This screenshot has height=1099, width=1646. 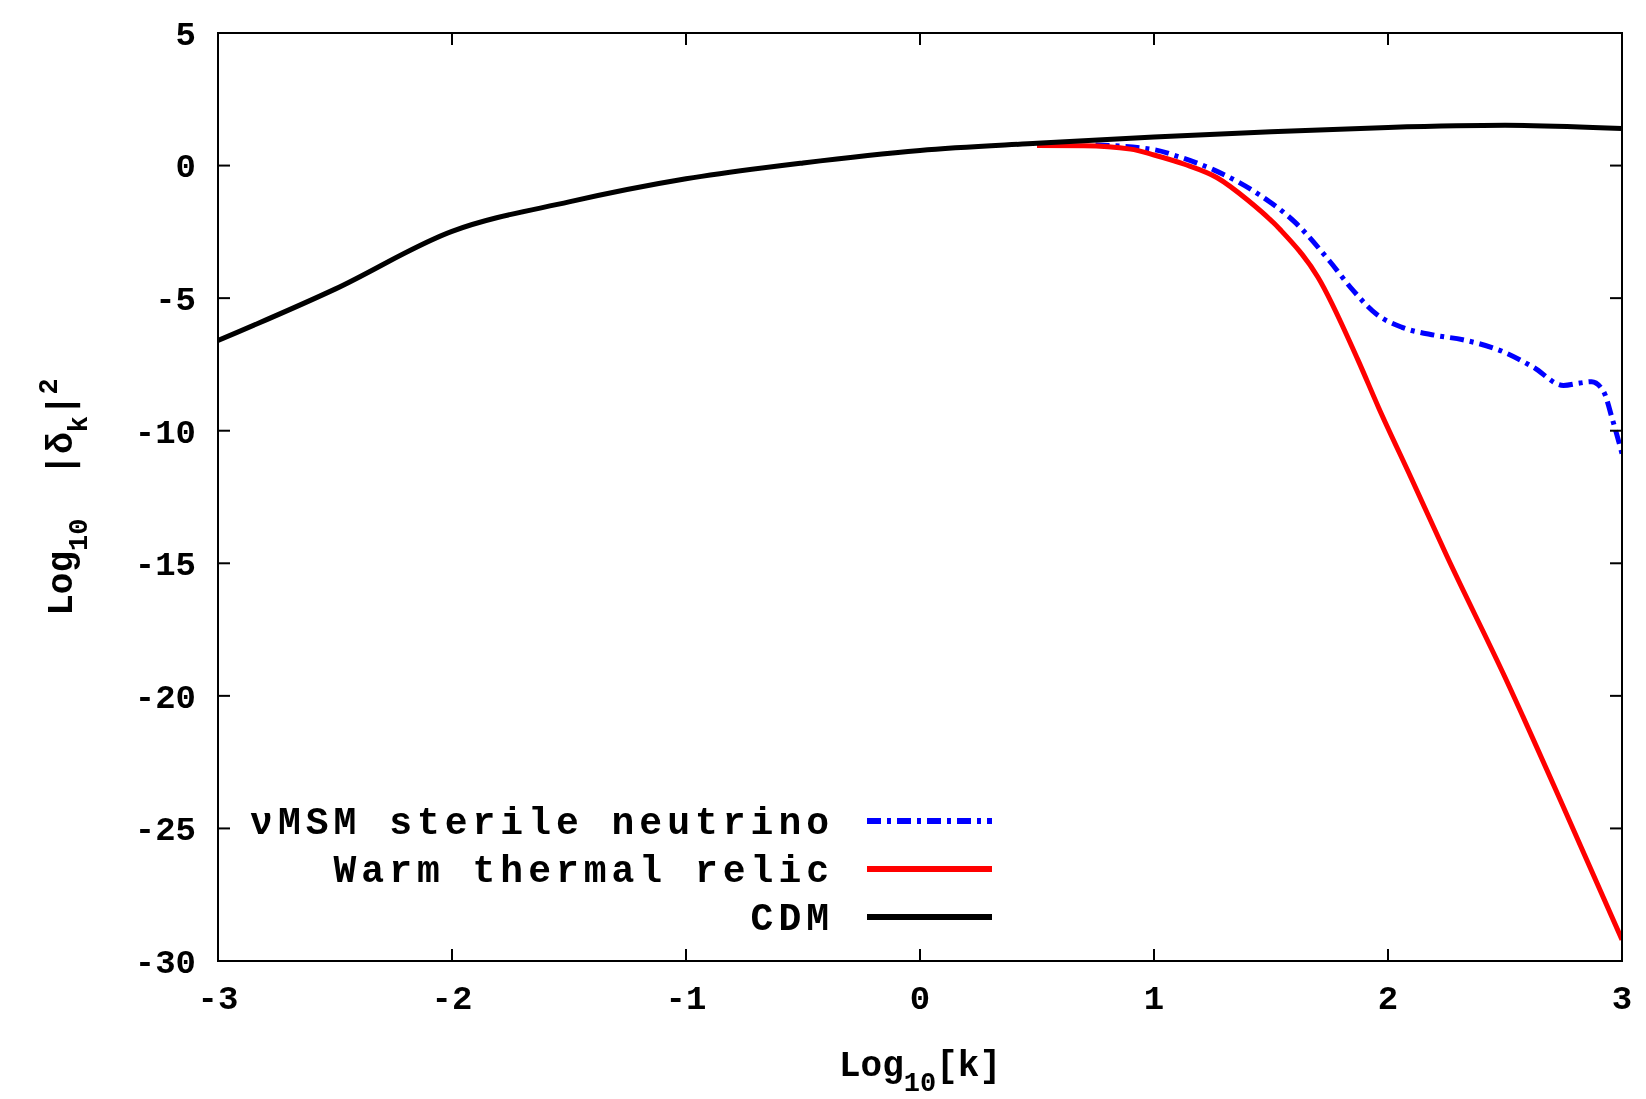 I want to click on y-tick-label: 5, so click(x=185, y=35).